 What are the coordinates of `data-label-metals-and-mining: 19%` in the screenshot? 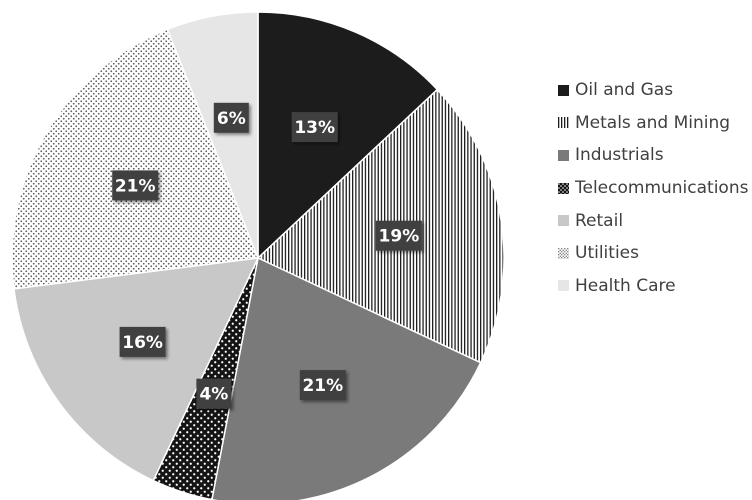 It's located at (398, 235).